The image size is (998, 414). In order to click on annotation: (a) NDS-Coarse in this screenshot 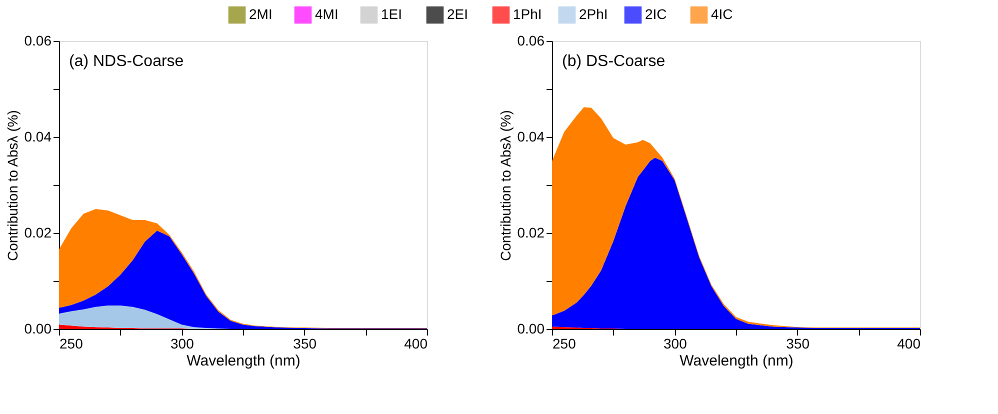, I will do `click(126, 61)`.